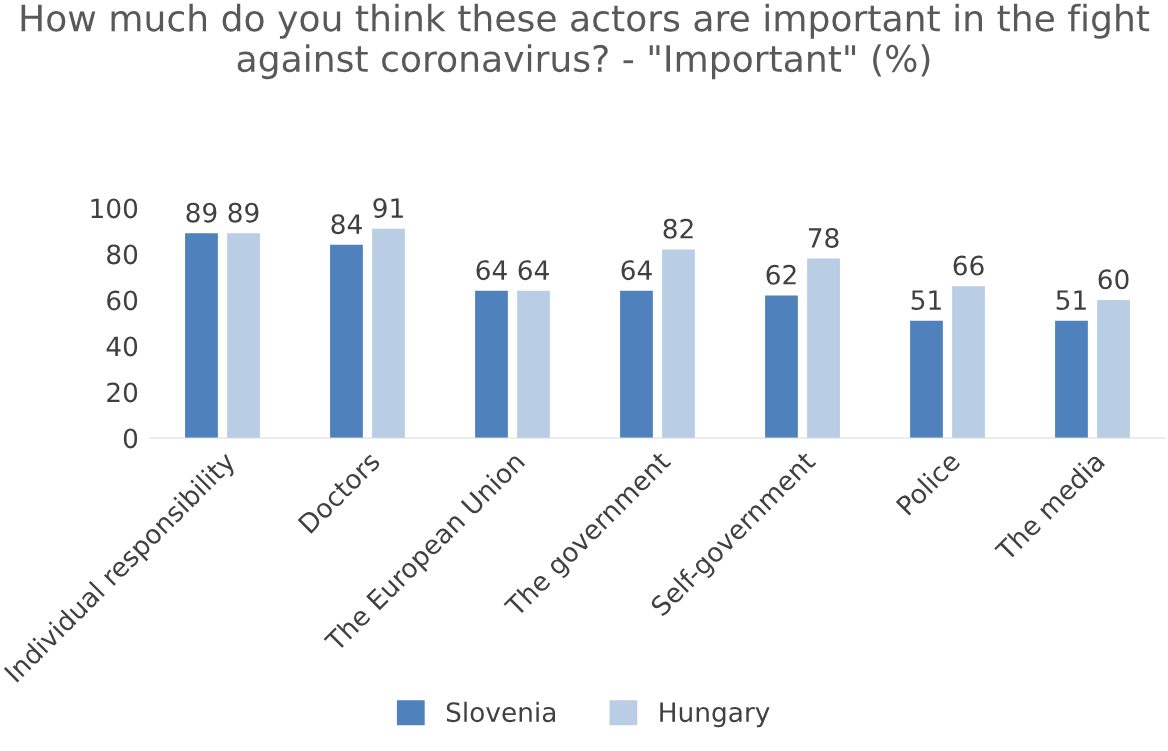 Image resolution: width=1168 pixels, height=751 pixels. I want to click on y-tick-label: 40, so click(122, 346).